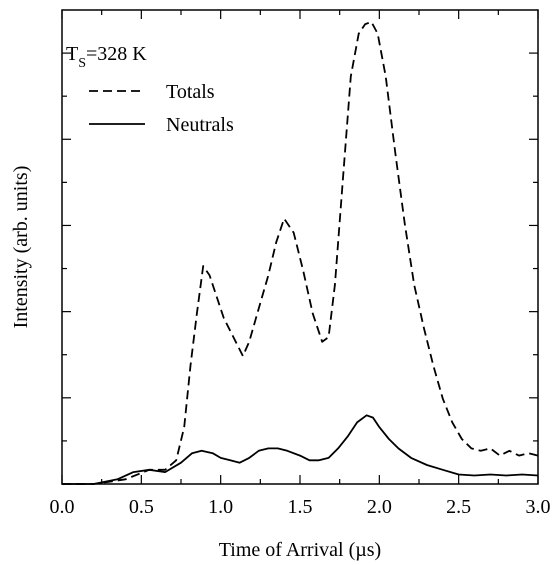 Image resolution: width=553 pixels, height=565 pixels. Describe the element at coordinates (190, 92) in the screenshot. I see `legend-label-totals: Totals` at that location.